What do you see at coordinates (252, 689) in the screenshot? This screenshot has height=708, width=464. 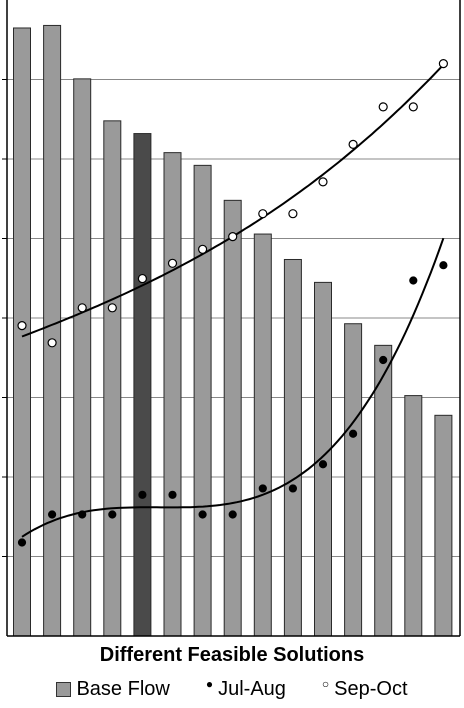 I see `legend-label-jul-aug: Jul-Aug` at bounding box center [252, 689].